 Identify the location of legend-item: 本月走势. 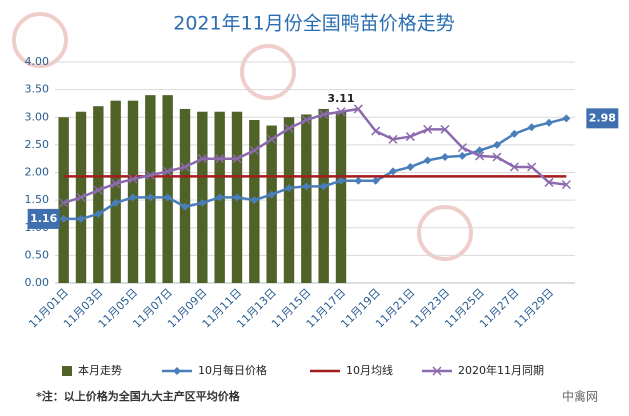
(92, 370).